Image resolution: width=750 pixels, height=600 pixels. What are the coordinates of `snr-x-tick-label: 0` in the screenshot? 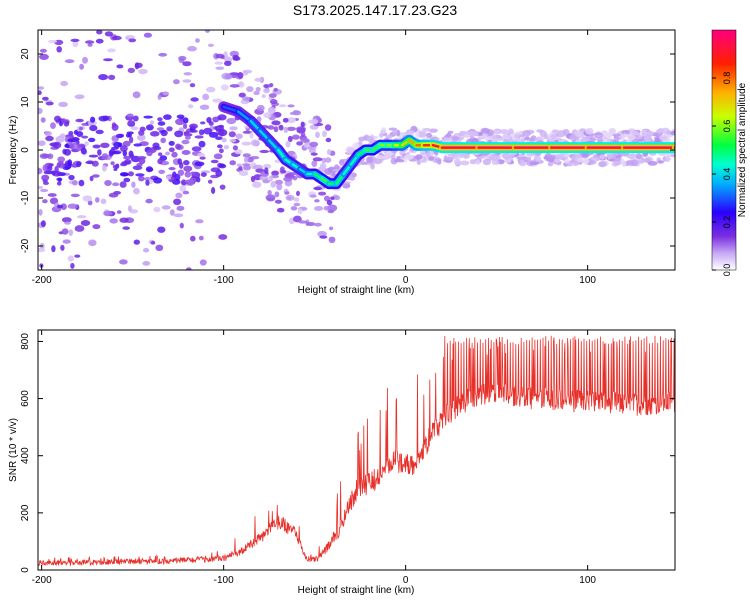 It's located at (406, 580).